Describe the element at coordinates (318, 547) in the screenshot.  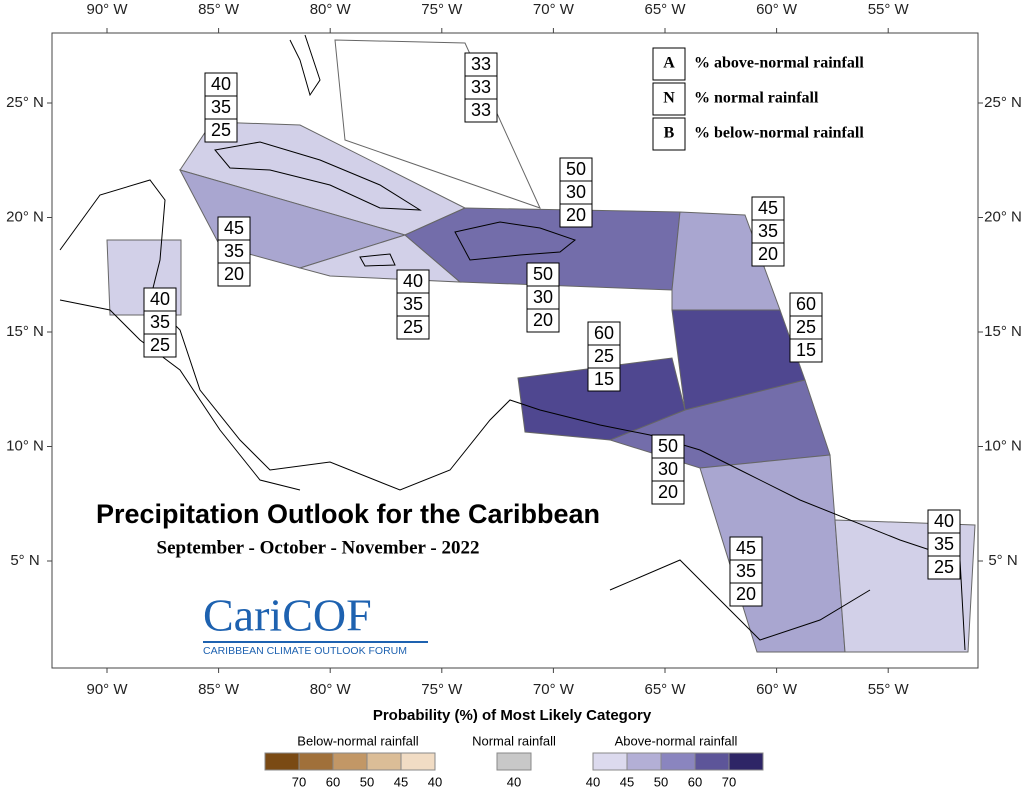
I see `subtitle: September - October - November - 2022` at that location.